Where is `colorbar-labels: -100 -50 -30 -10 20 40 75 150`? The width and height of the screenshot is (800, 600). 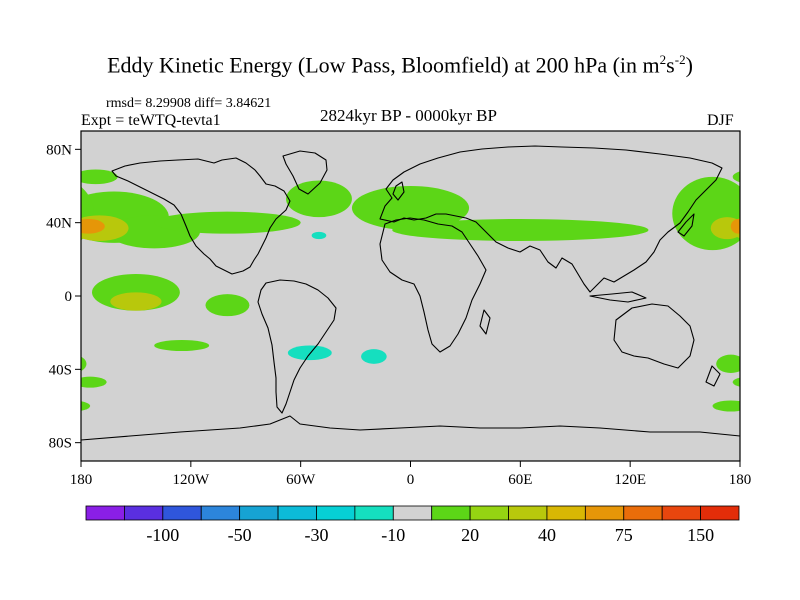 colorbar-labels: -100 -50 -30 -10 20 40 75 150 is located at coordinates (430, 535).